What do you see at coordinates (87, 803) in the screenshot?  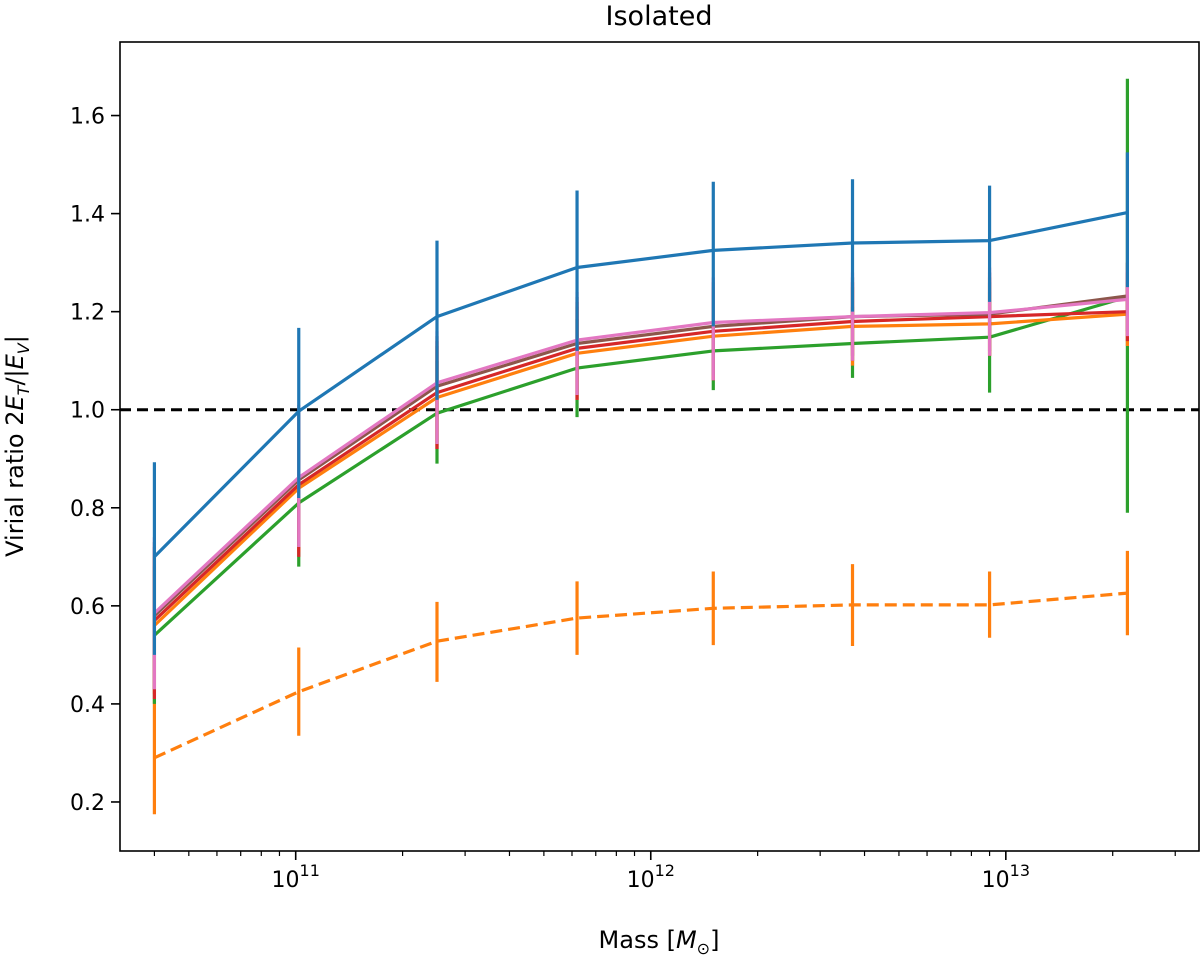 I see `y-tick-label: 0.2` at bounding box center [87, 803].